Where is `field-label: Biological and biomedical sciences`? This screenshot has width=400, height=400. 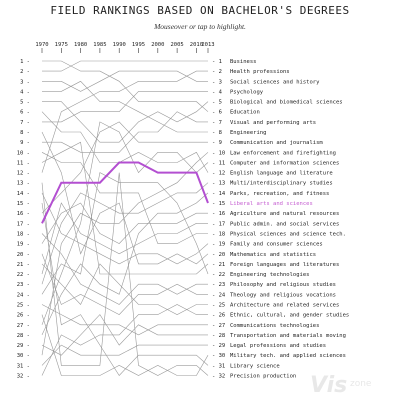 field-label: Biological and biomedical sciences is located at coordinates (286, 103).